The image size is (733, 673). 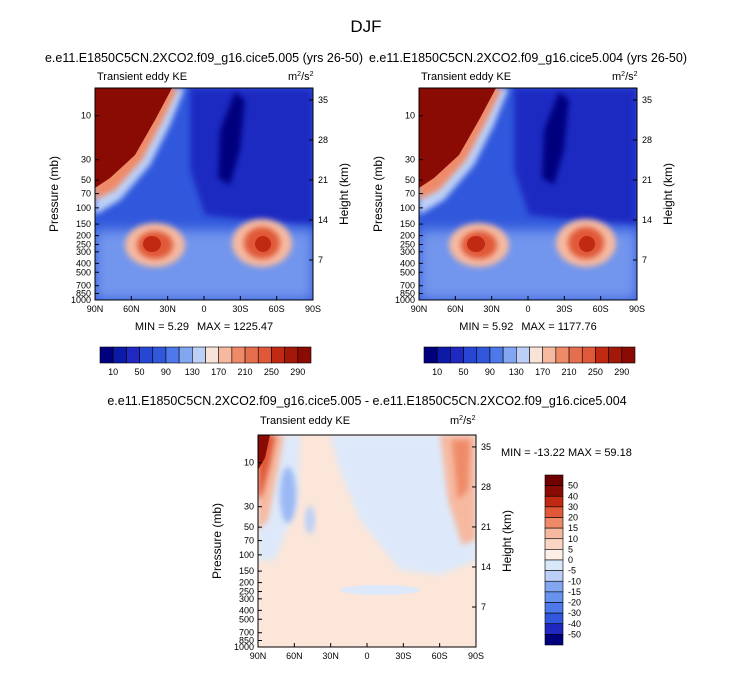 I want to click on colorbar-tick-label: 50, so click(x=464, y=372).